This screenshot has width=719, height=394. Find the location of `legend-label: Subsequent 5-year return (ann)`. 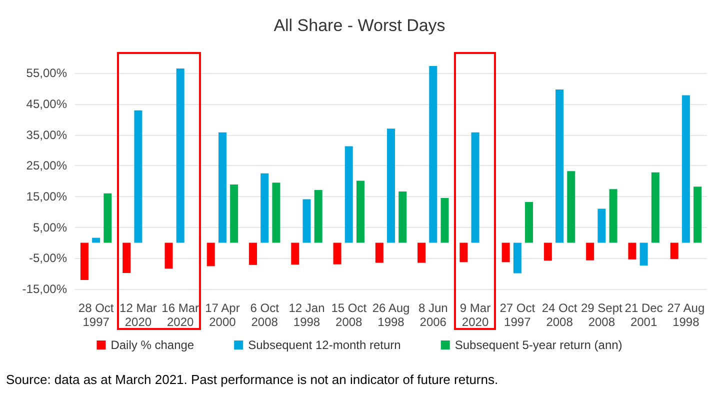

legend-label: Subsequent 5-year return (ann) is located at coordinates (538, 345).